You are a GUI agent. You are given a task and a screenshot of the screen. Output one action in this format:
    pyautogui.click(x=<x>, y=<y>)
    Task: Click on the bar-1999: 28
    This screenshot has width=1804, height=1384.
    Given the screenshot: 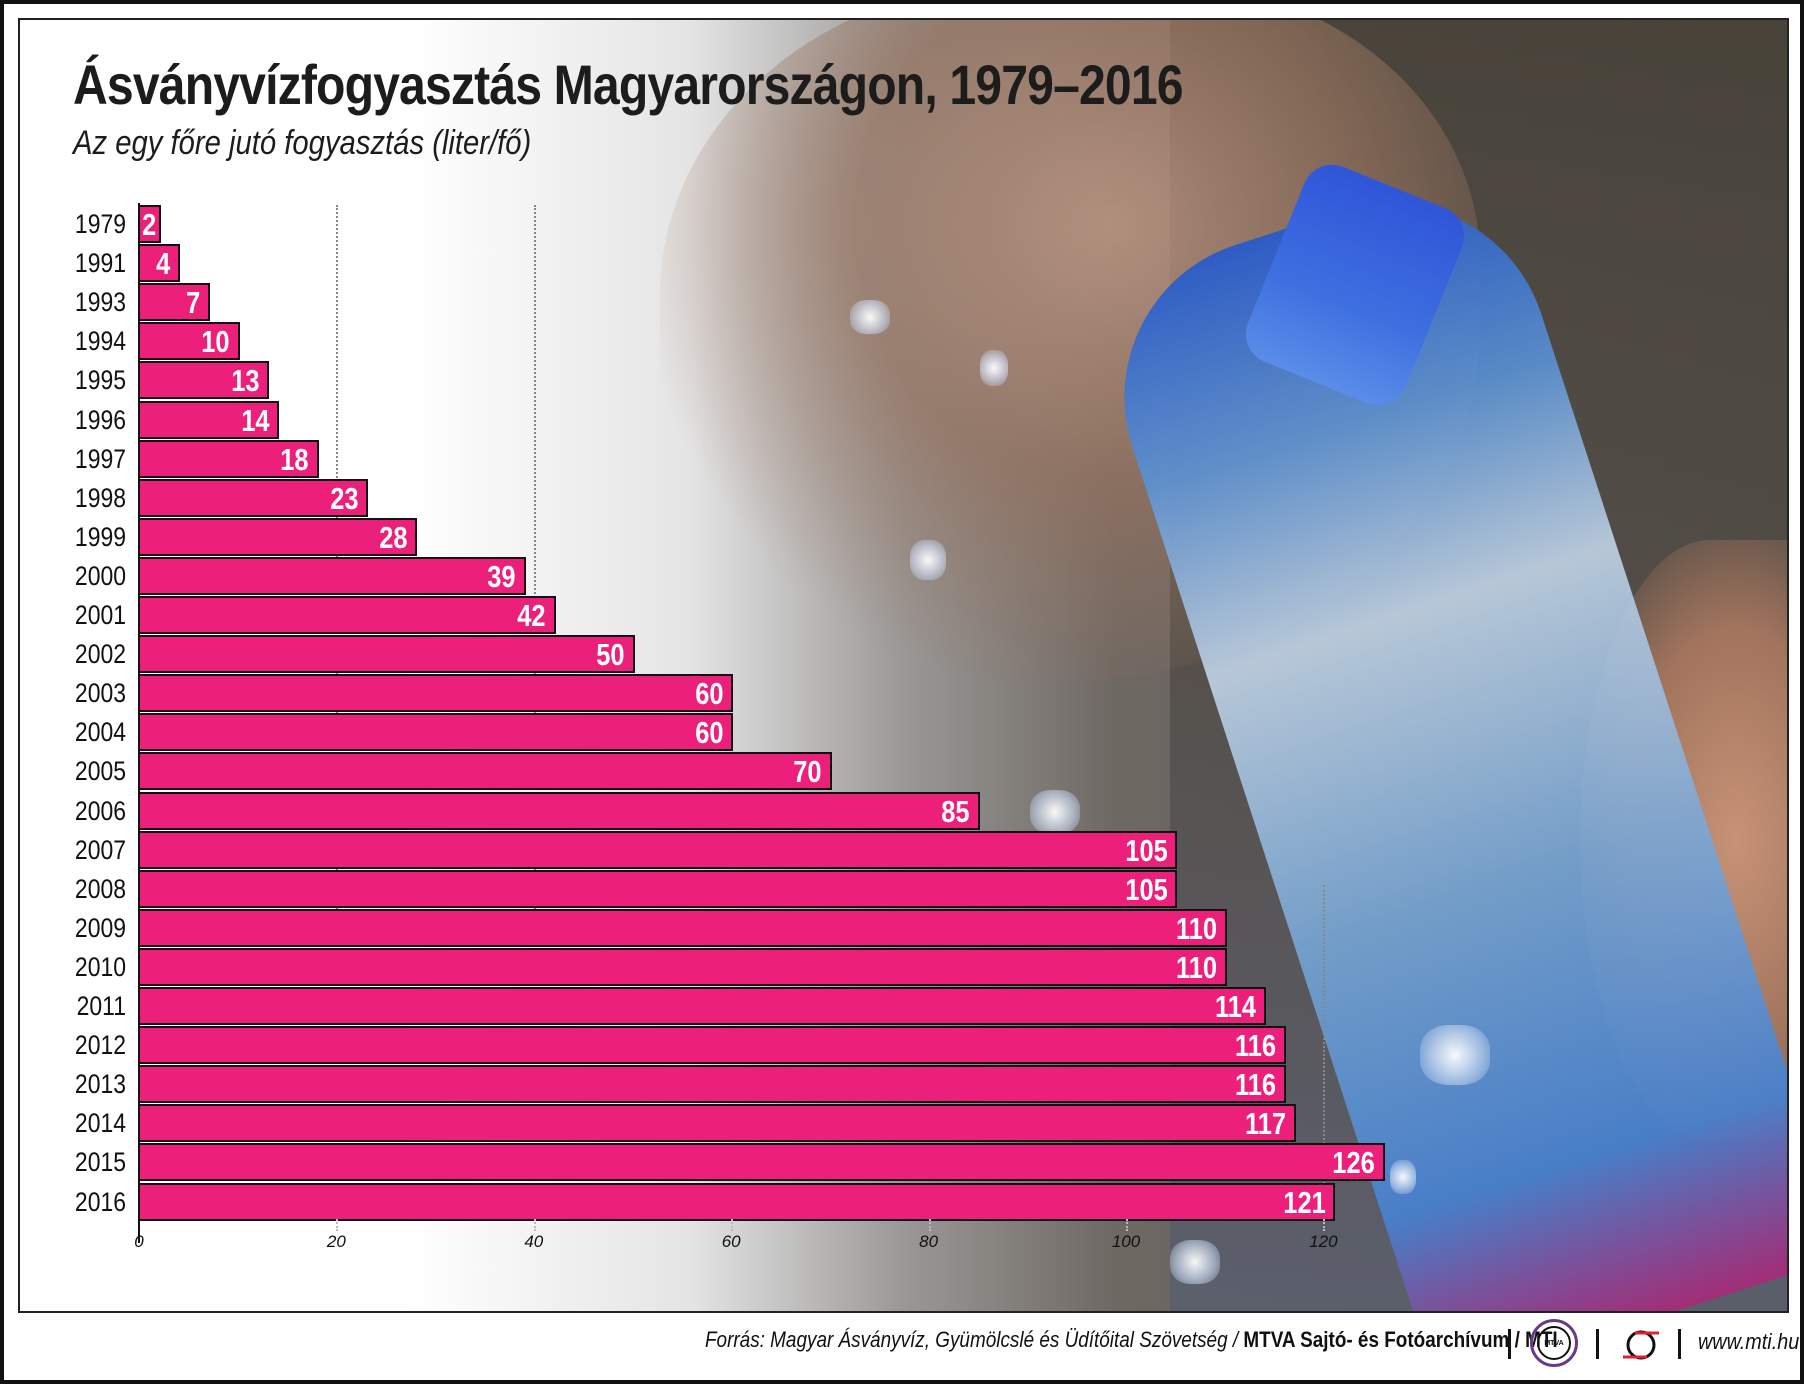 What is the action you would take?
    pyautogui.click(x=278, y=536)
    